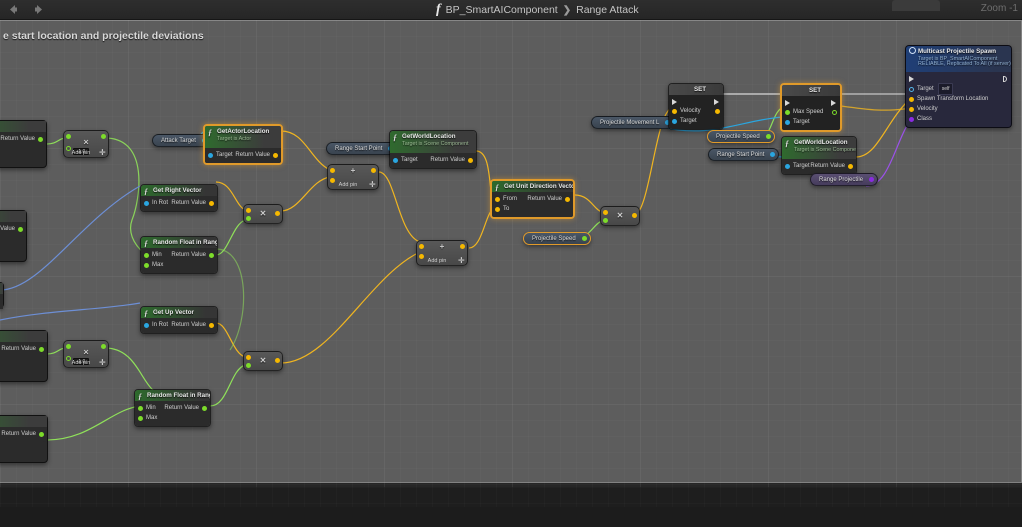 This screenshot has width=1022, height=527. I want to click on multiply-node-negate-1: ✕ -1.0 Add pin ✛, so click(86, 144).